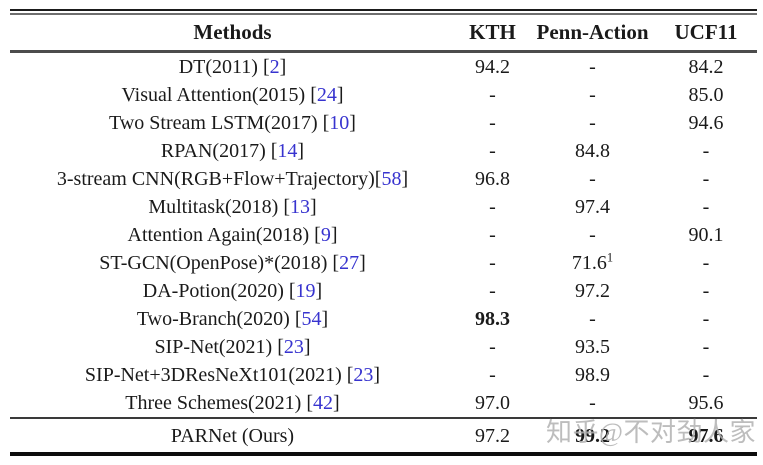 This screenshot has width=763, height=465. Describe the element at coordinates (492, 435) in the screenshot. I see `kth-value: 97.2` at that location.